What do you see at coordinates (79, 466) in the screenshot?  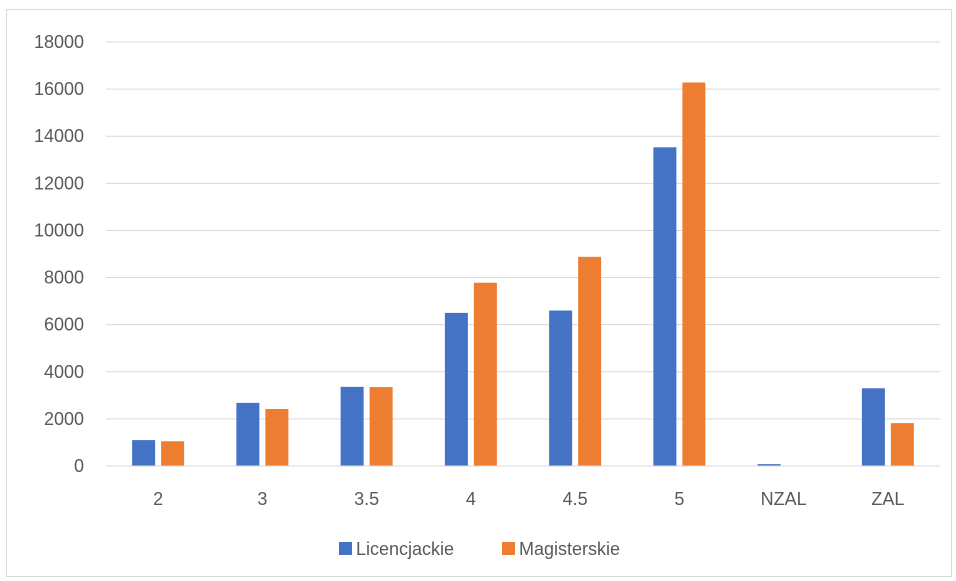 I see `y-tick-label: 0` at bounding box center [79, 466].